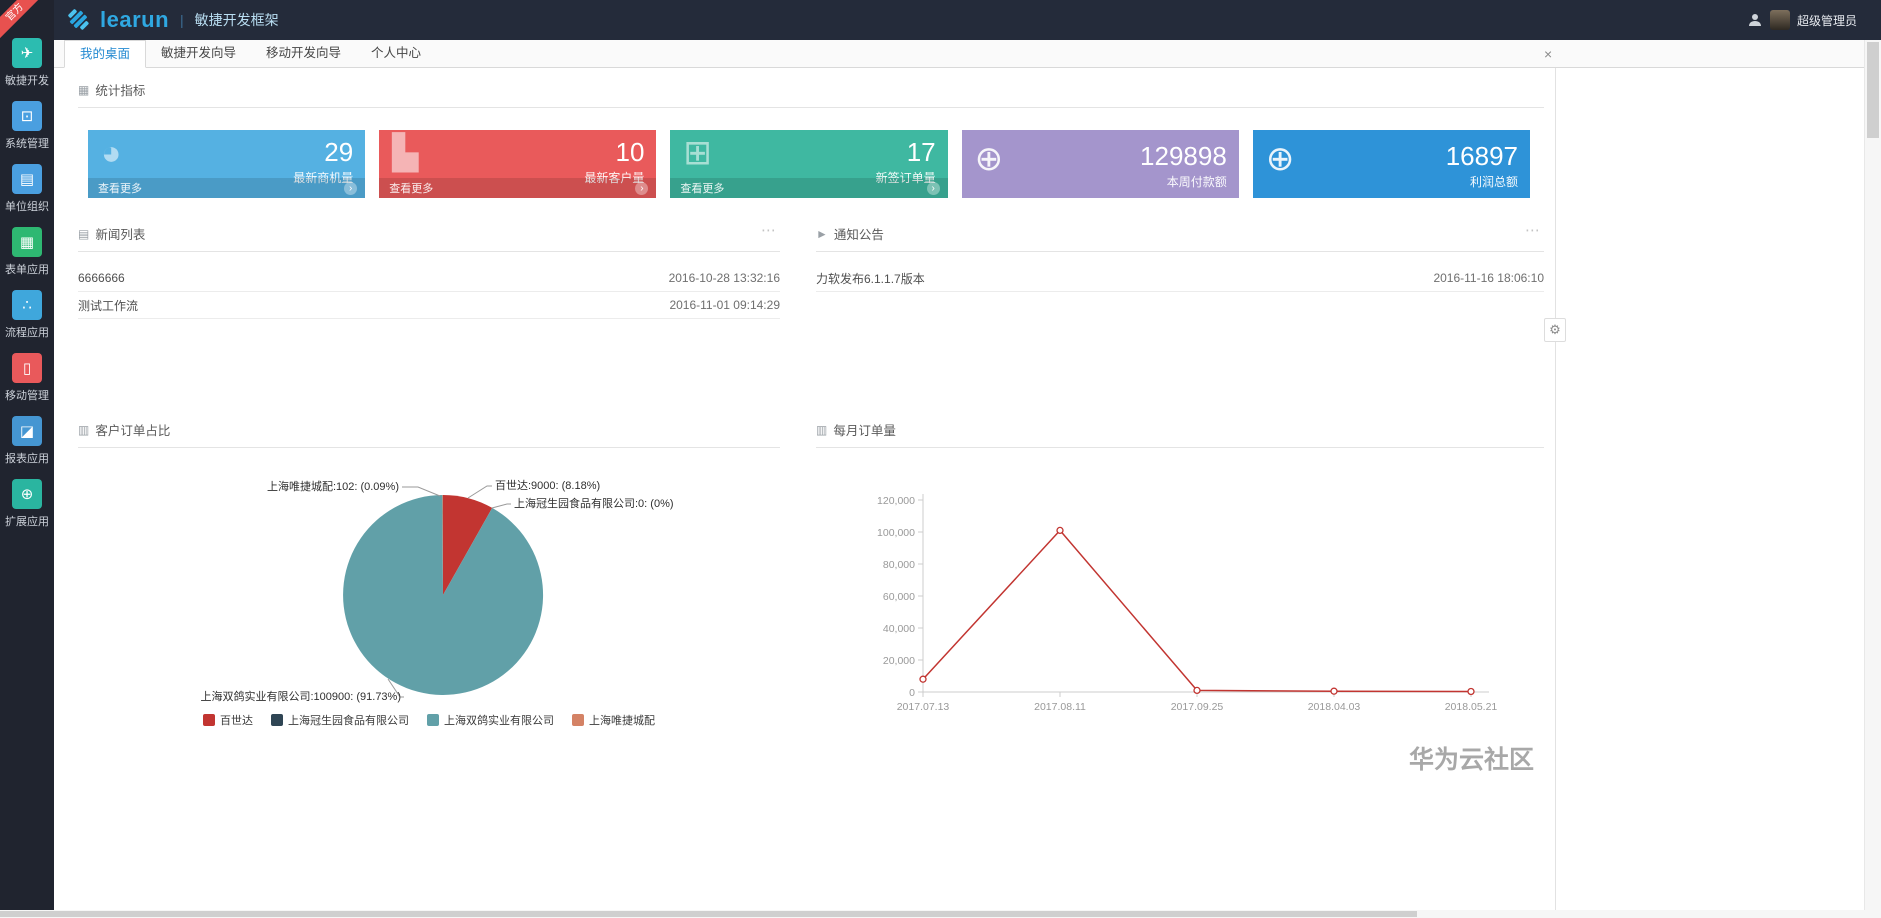 The width and height of the screenshot is (1881, 918). Describe the element at coordinates (1482, 156) in the screenshot. I see `stat-value: 16897` at that location.